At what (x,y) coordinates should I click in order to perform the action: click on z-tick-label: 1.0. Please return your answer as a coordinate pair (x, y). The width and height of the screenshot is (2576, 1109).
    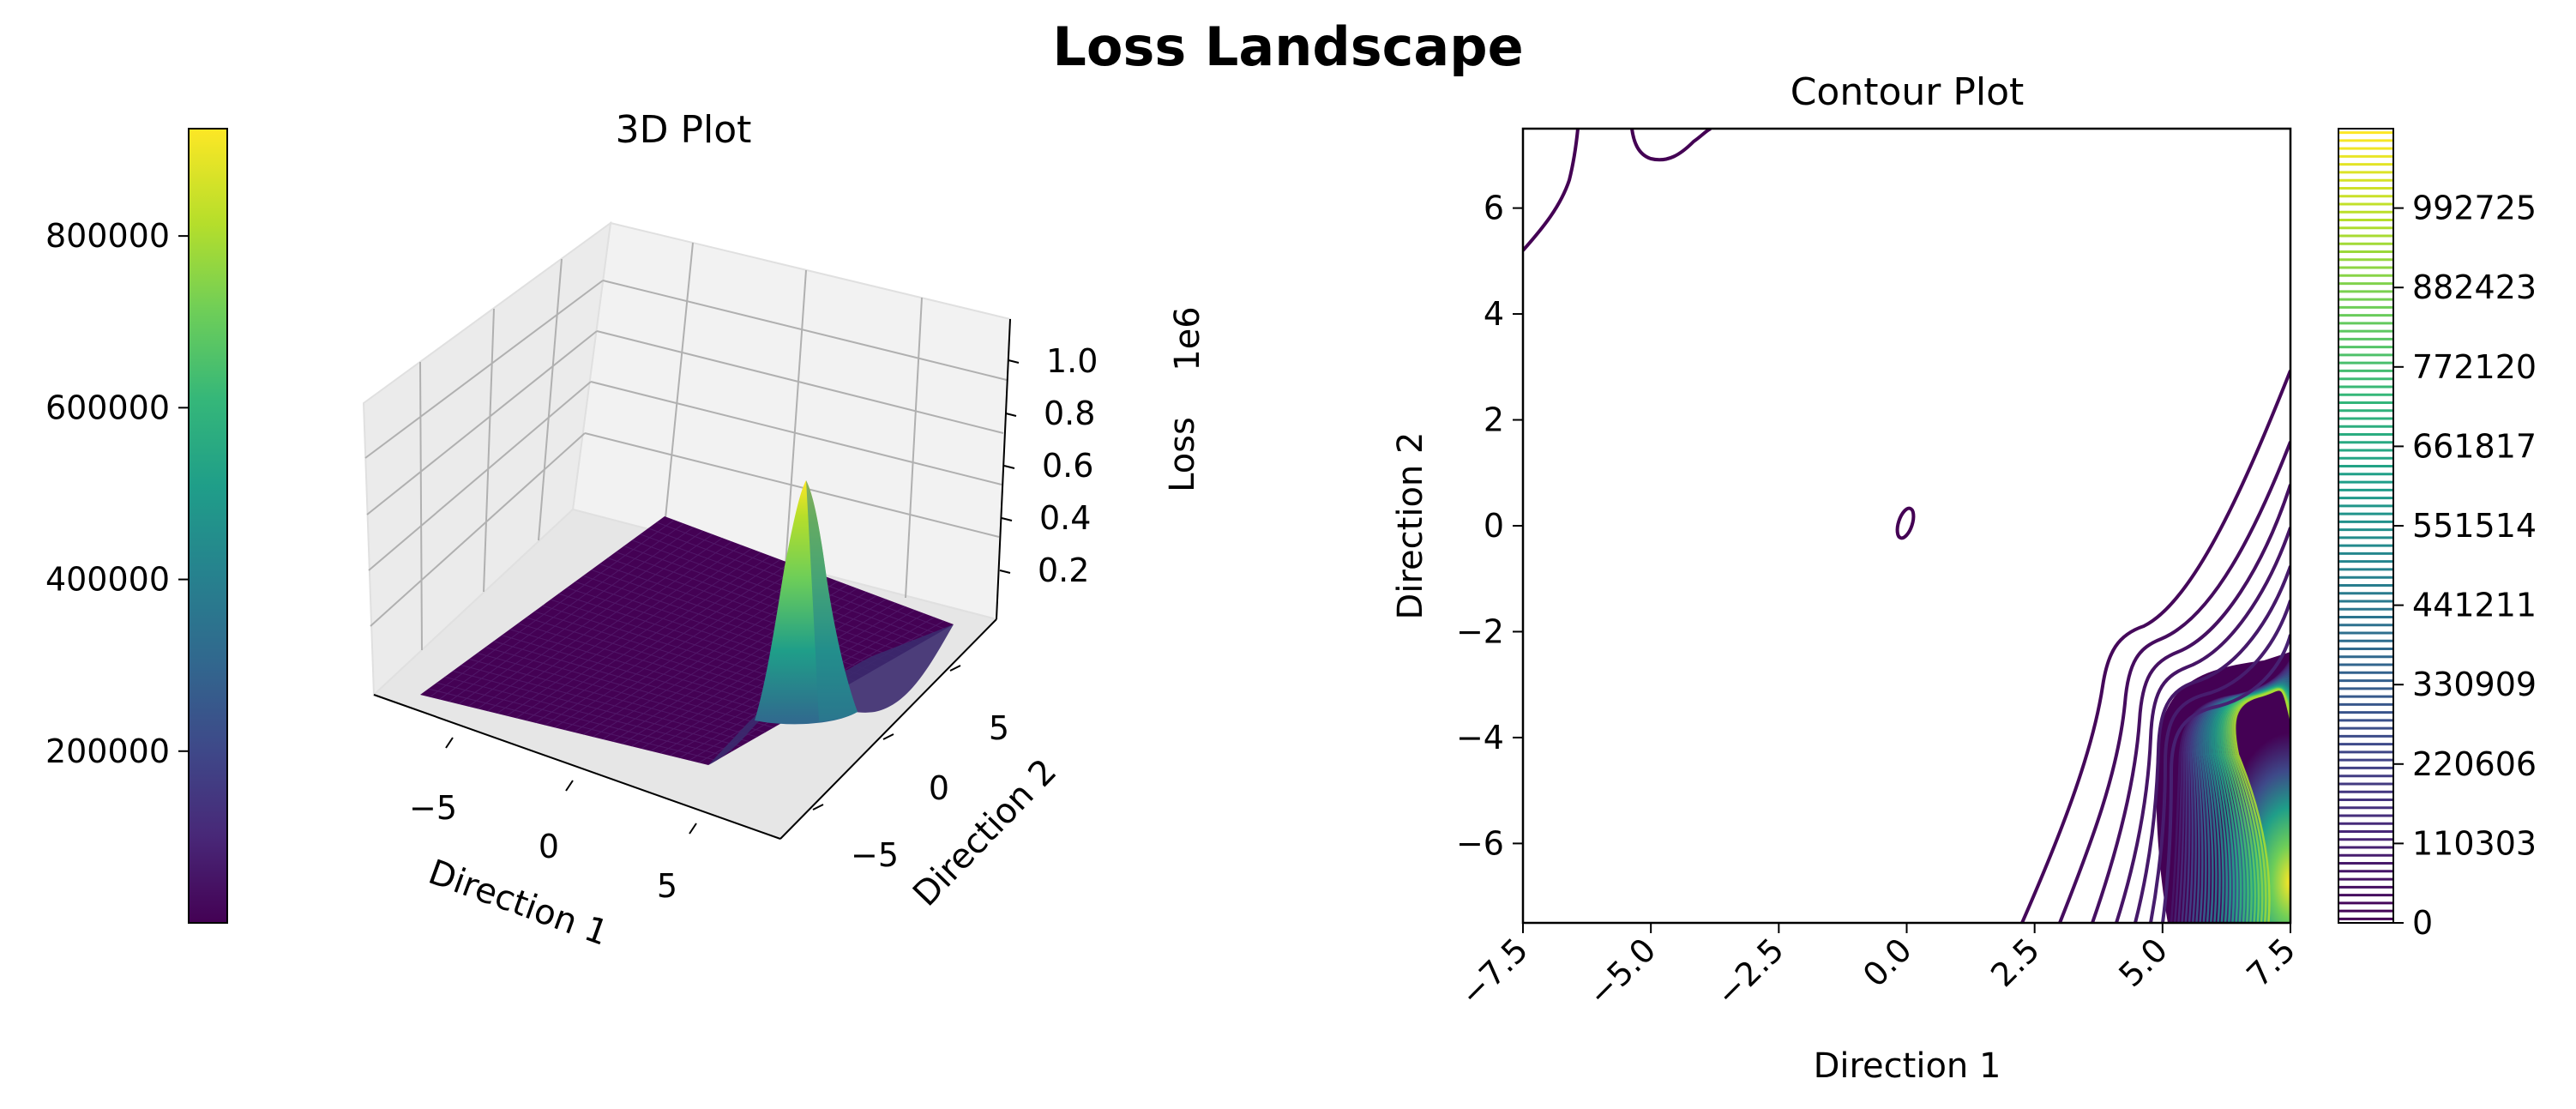
    Looking at the image, I should click on (1072, 361).